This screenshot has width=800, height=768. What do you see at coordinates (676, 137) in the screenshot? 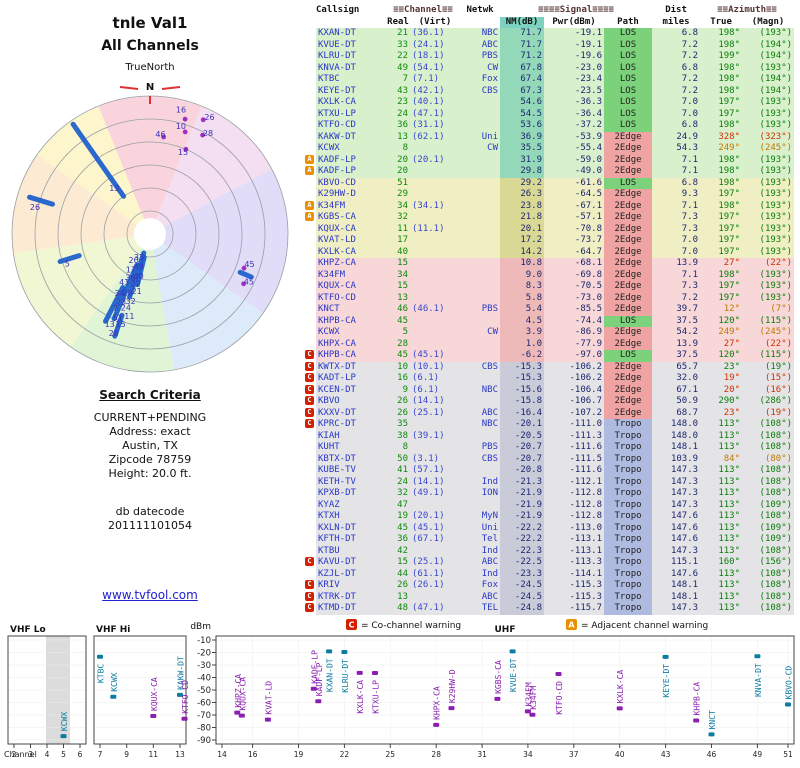
I see `cell-distance: 24.9` at bounding box center [676, 137].